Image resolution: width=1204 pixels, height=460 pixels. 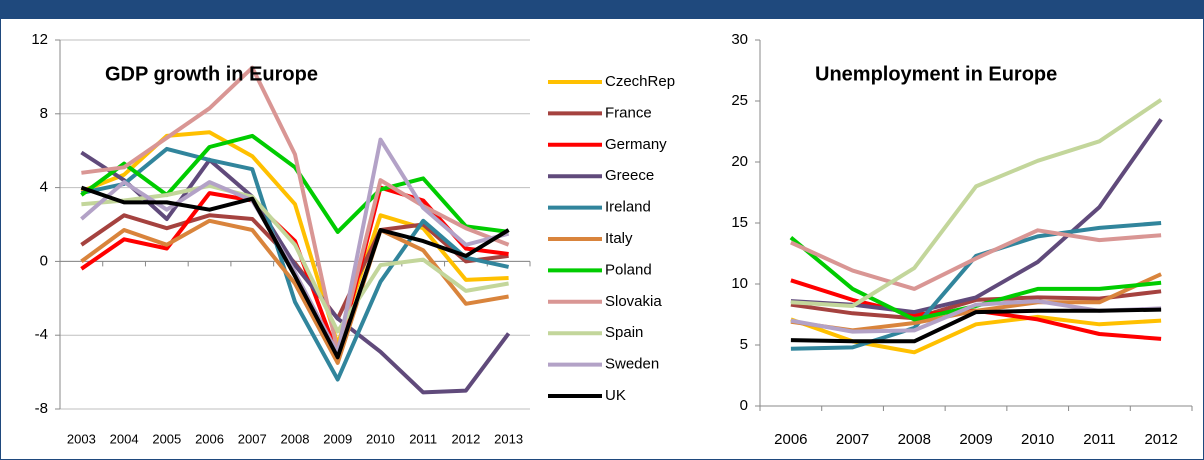 I want to click on chart-title: GDP growth in Europe, so click(x=211, y=74).